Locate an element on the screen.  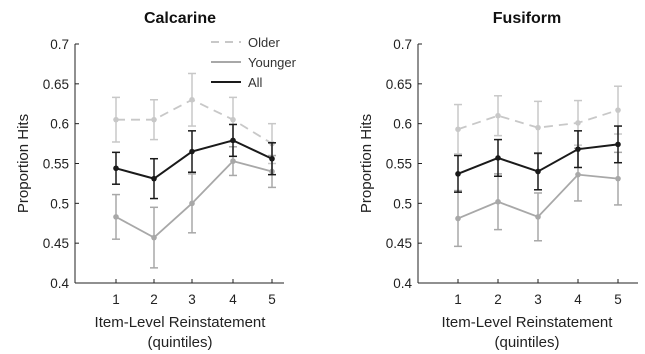
series-line is located at coordinates (194, 121).